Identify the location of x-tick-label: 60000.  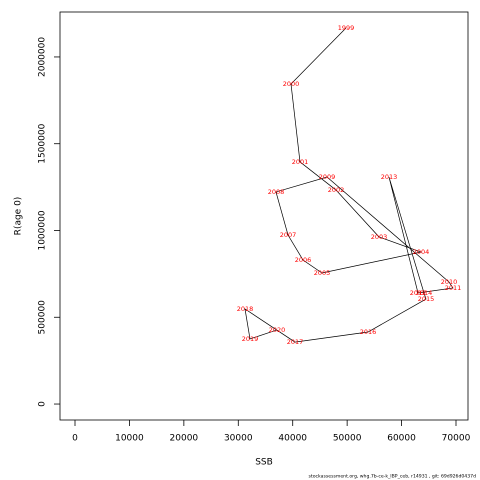
(401, 439).